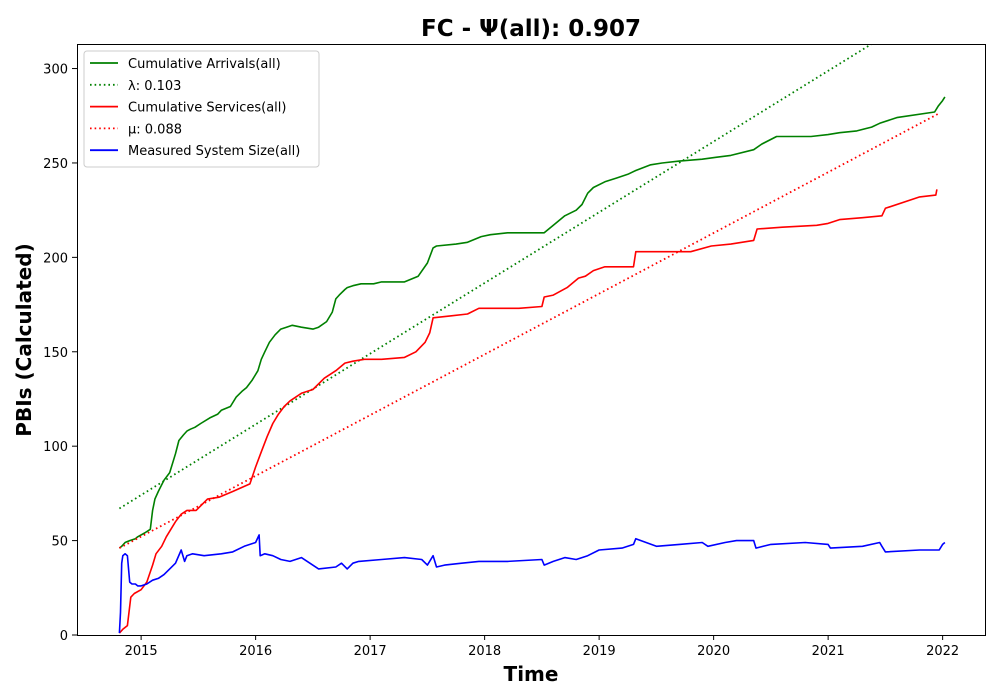 The height and width of the screenshot is (700, 1000). I want to click on x-tick-label: 2016, so click(255, 651).